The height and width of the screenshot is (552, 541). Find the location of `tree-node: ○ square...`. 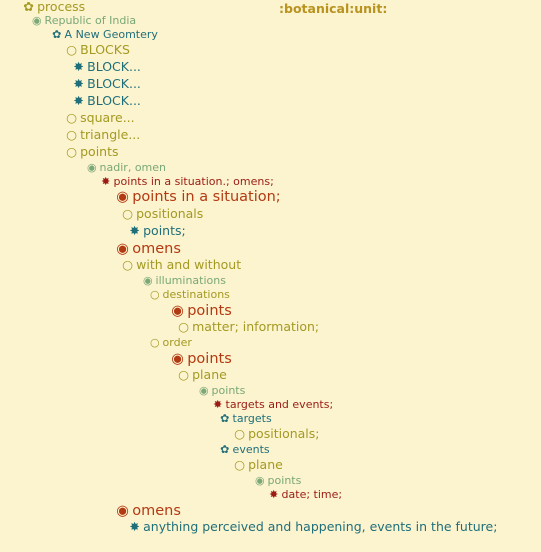

tree-node: ○ square... is located at coordinates (100, 117).